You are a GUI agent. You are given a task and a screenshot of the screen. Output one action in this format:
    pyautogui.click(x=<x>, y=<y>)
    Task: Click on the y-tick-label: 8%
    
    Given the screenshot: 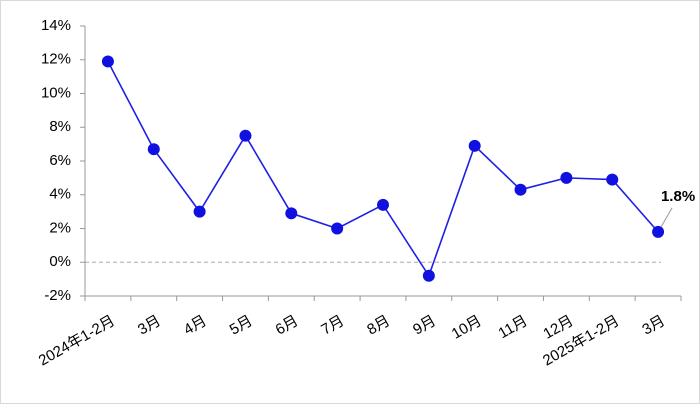 What is the action you would take?
    pyautogui.click(x=60, y=126)
    